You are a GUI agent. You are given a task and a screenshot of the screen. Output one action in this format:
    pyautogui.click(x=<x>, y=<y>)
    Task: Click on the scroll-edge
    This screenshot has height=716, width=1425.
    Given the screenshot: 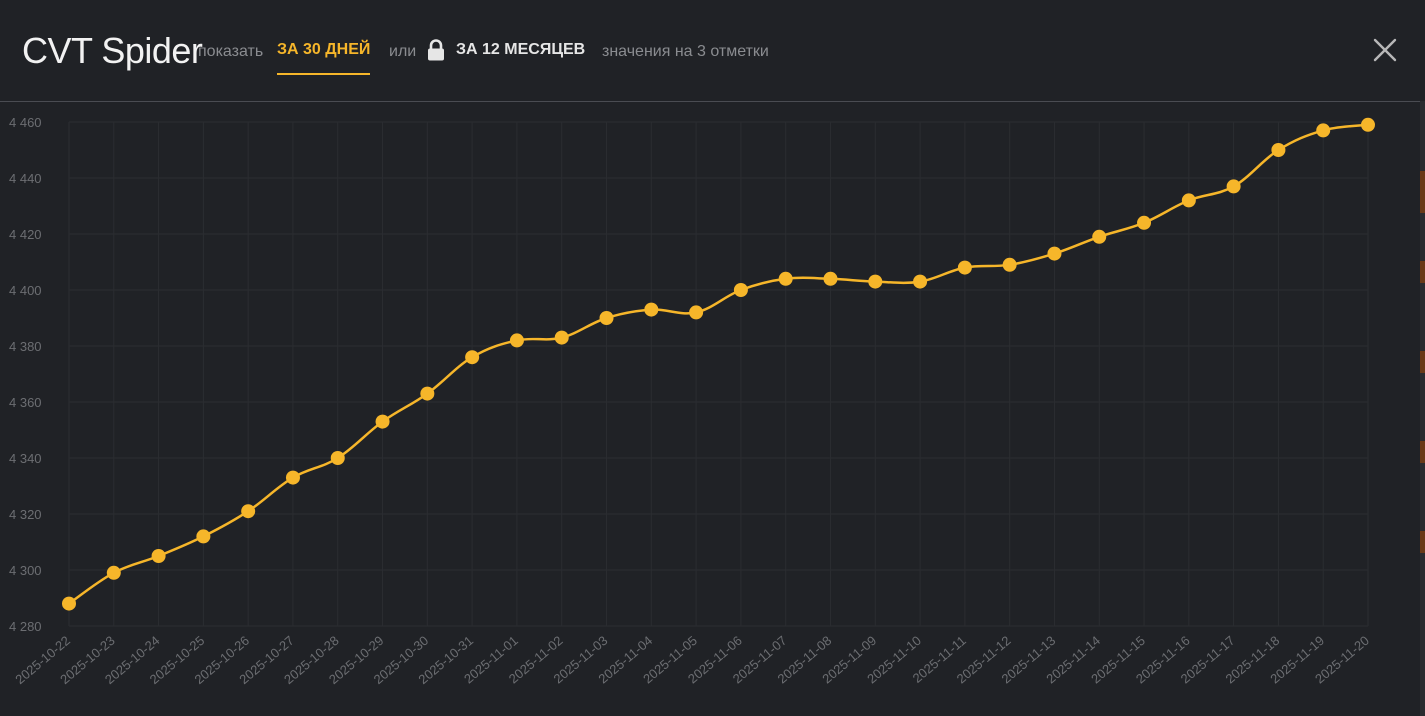 What is the action you would take?
    pyautogui.click(x=1422, y=408)
    